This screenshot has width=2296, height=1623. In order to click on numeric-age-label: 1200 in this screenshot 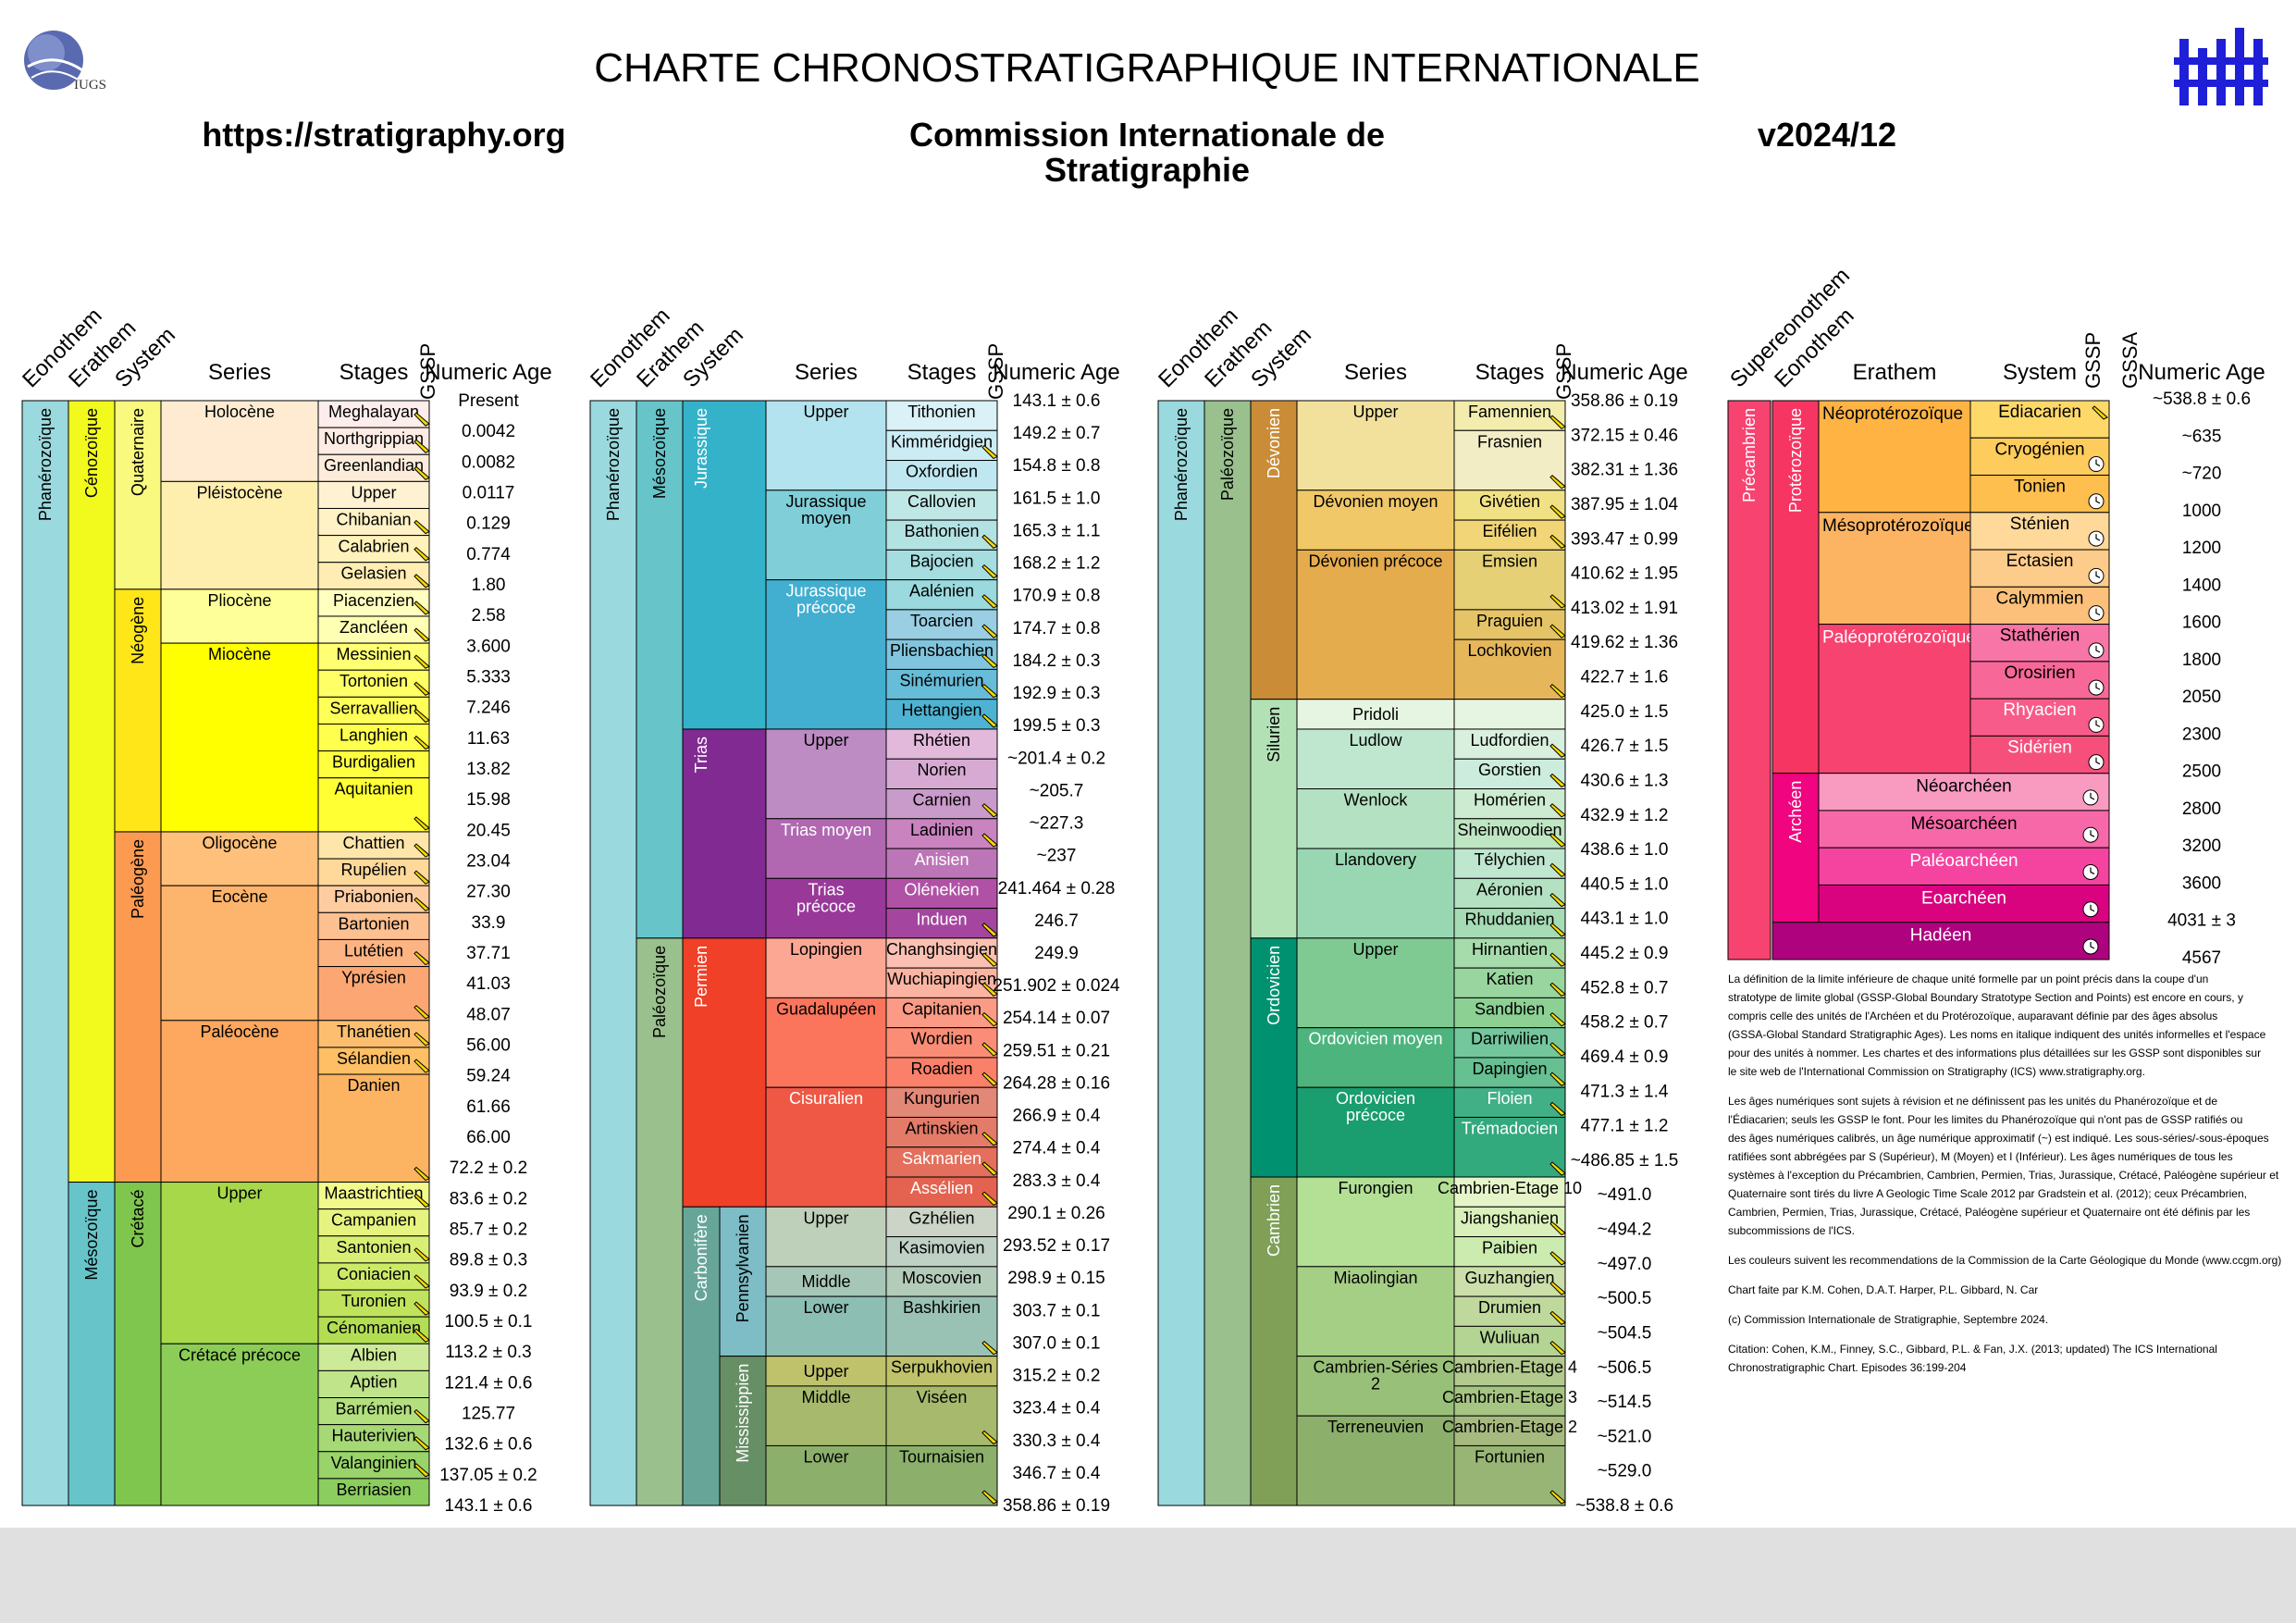, I will do `click(2201, 548)`.